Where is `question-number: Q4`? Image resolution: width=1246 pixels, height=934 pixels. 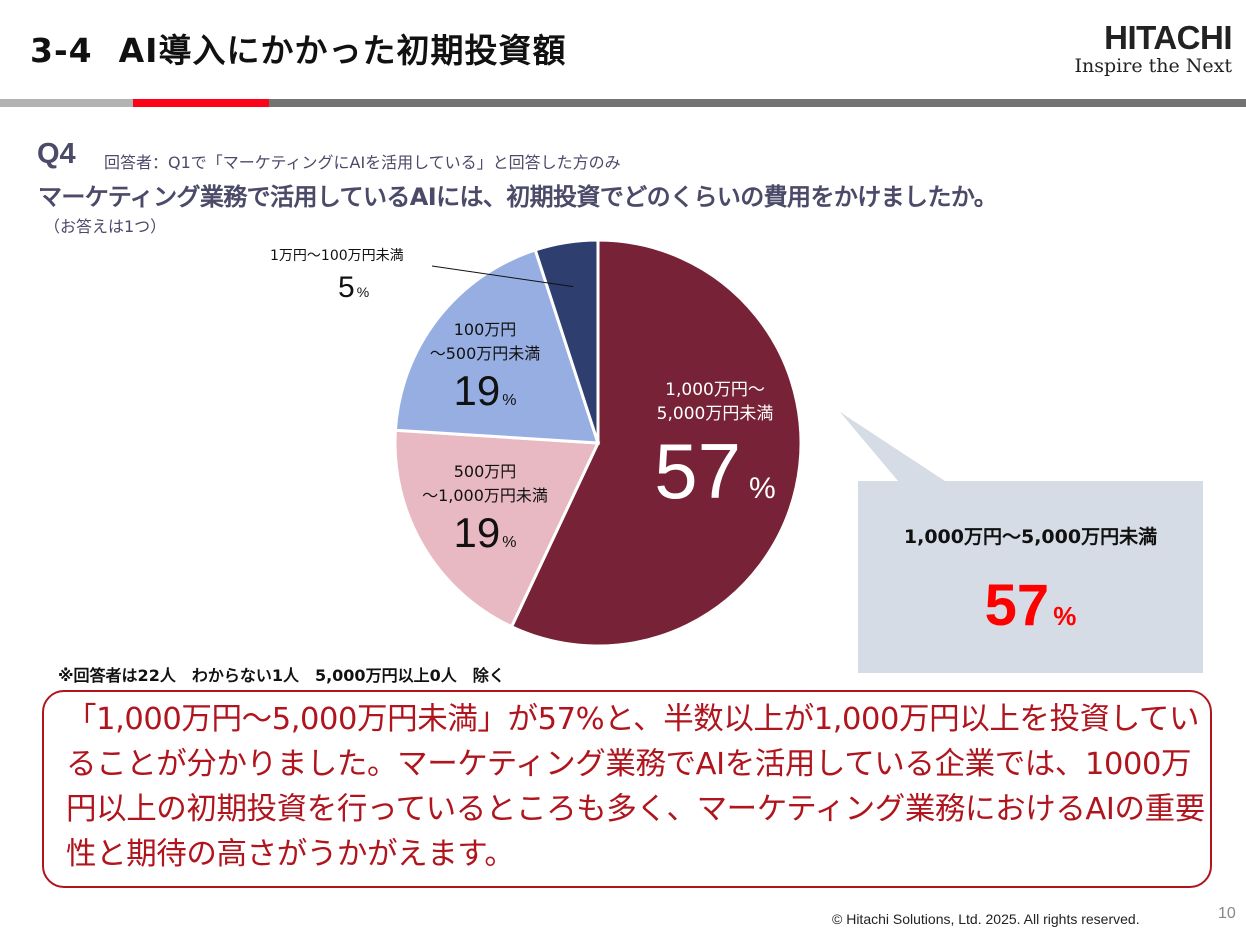
question-number: Q4 is located at coordinates (56, 154).